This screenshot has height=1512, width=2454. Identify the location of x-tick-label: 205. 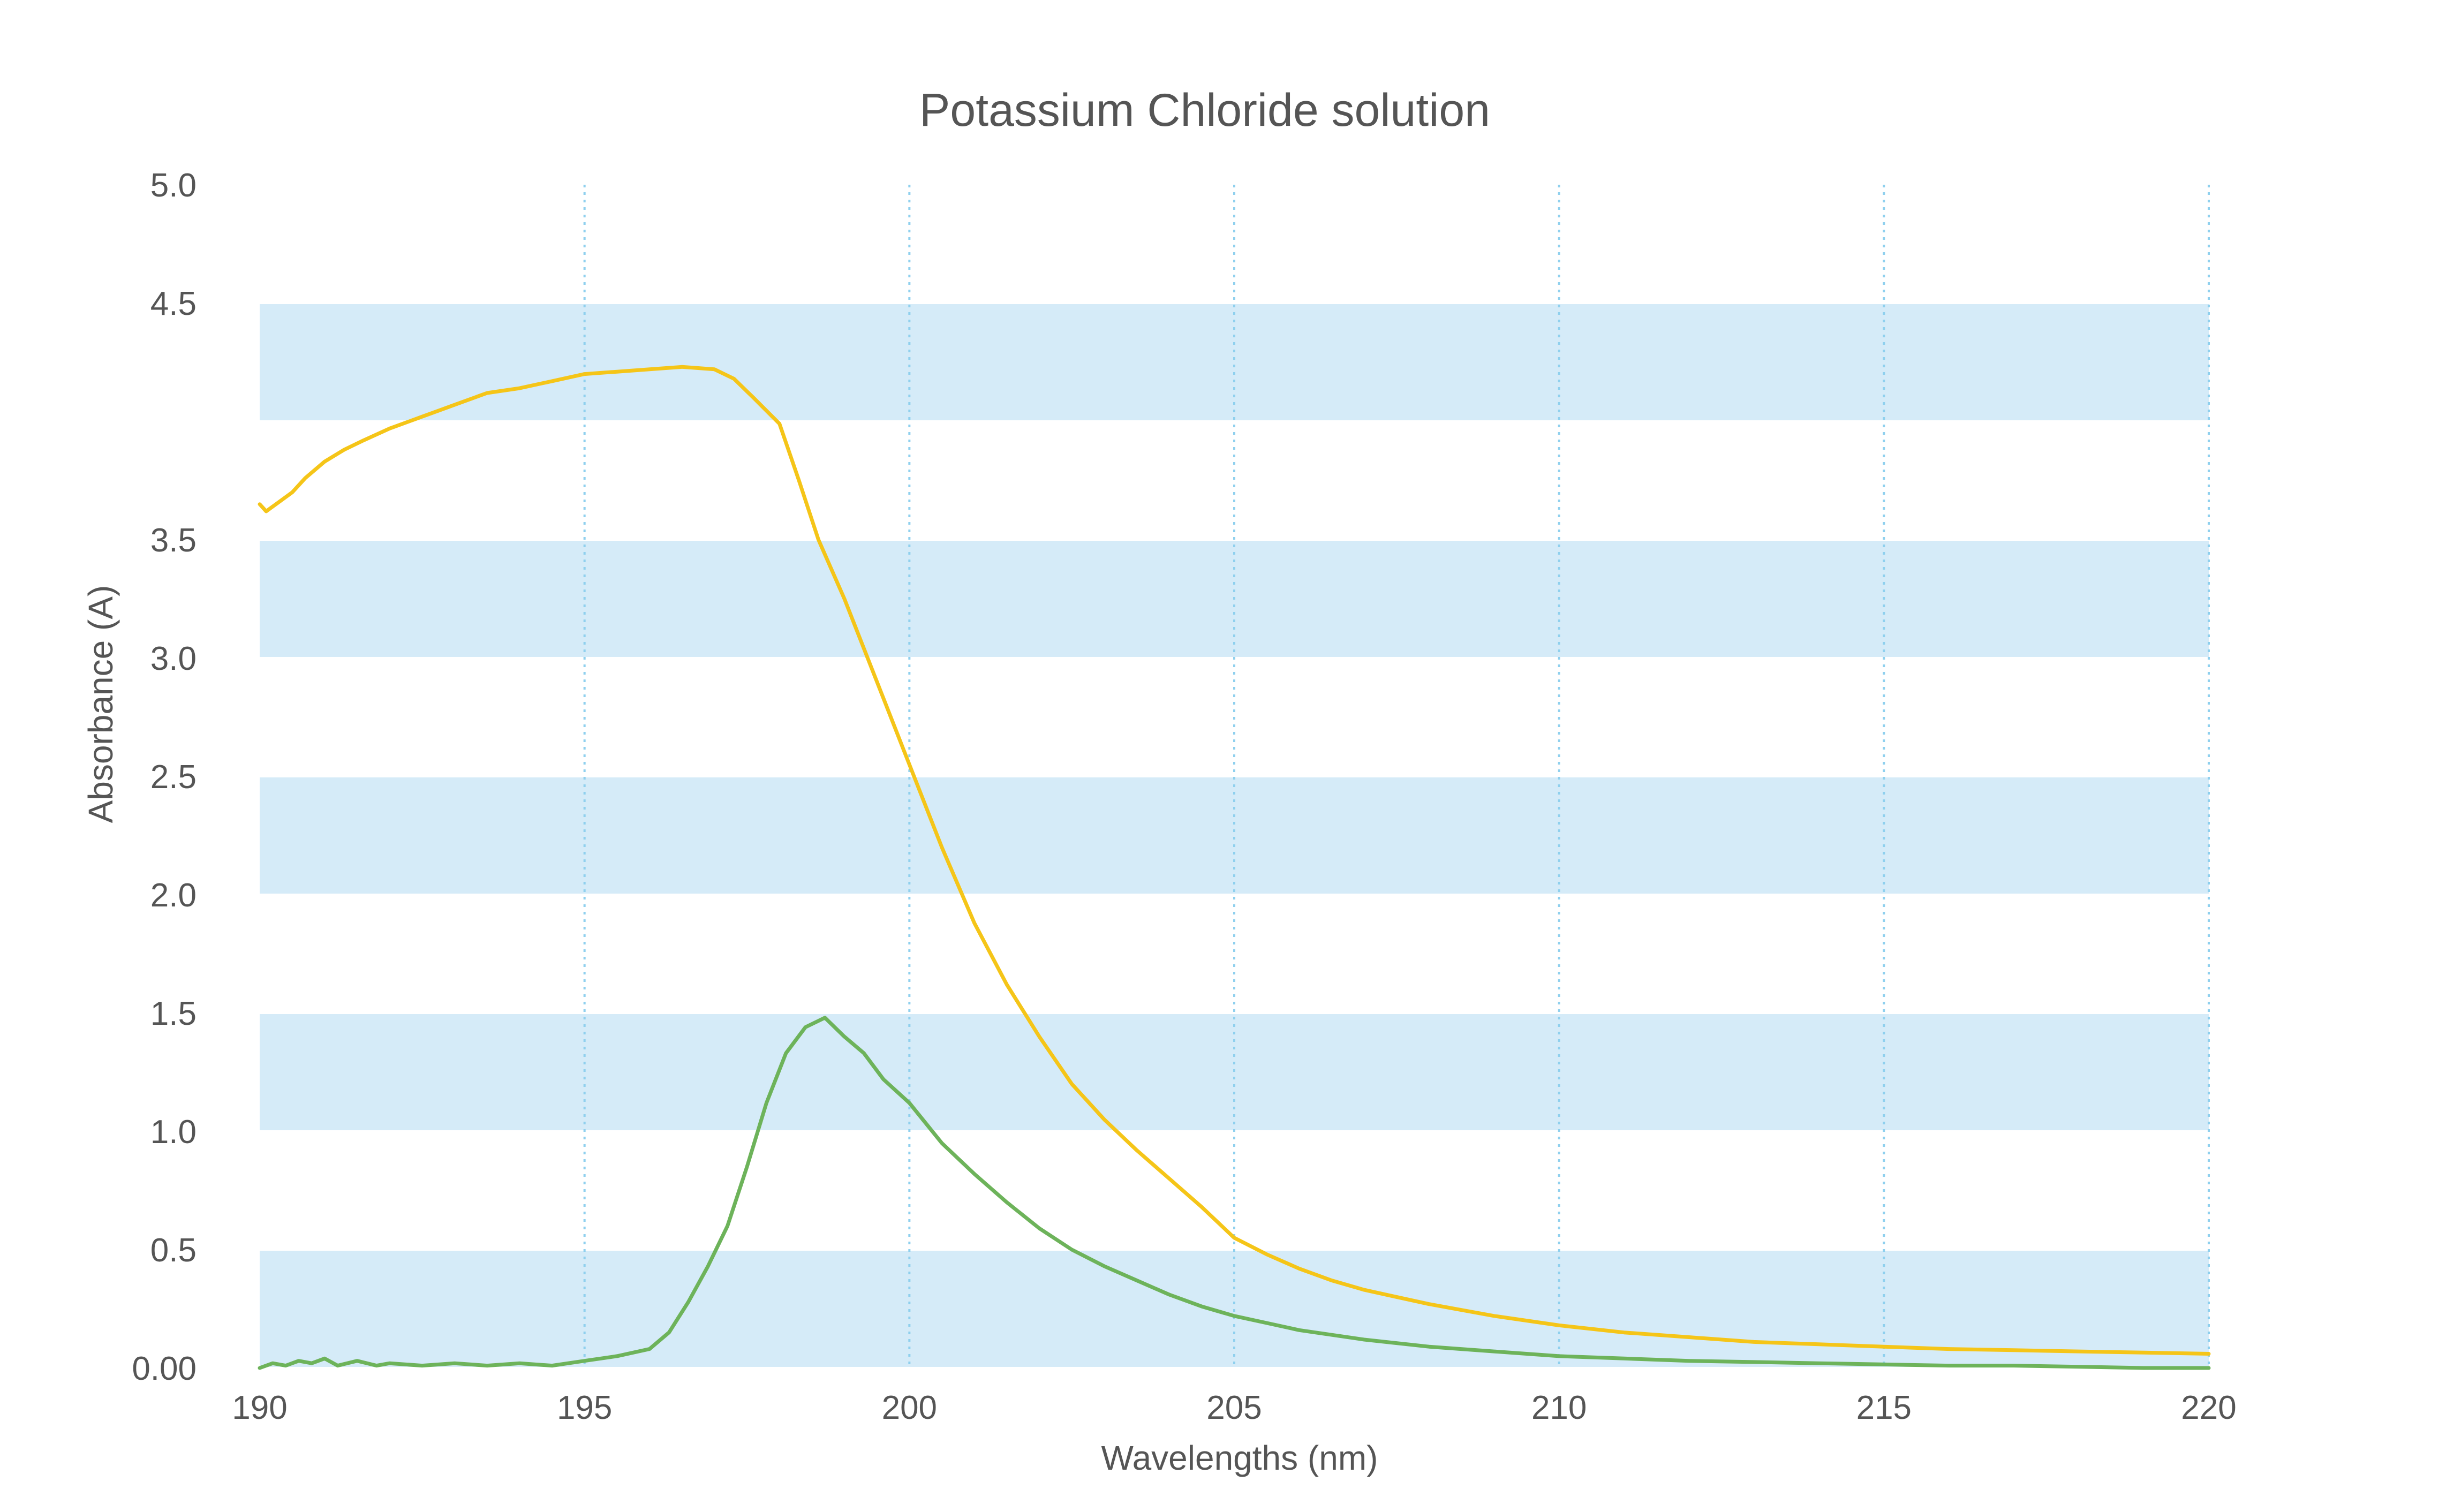
(1234, 1407).